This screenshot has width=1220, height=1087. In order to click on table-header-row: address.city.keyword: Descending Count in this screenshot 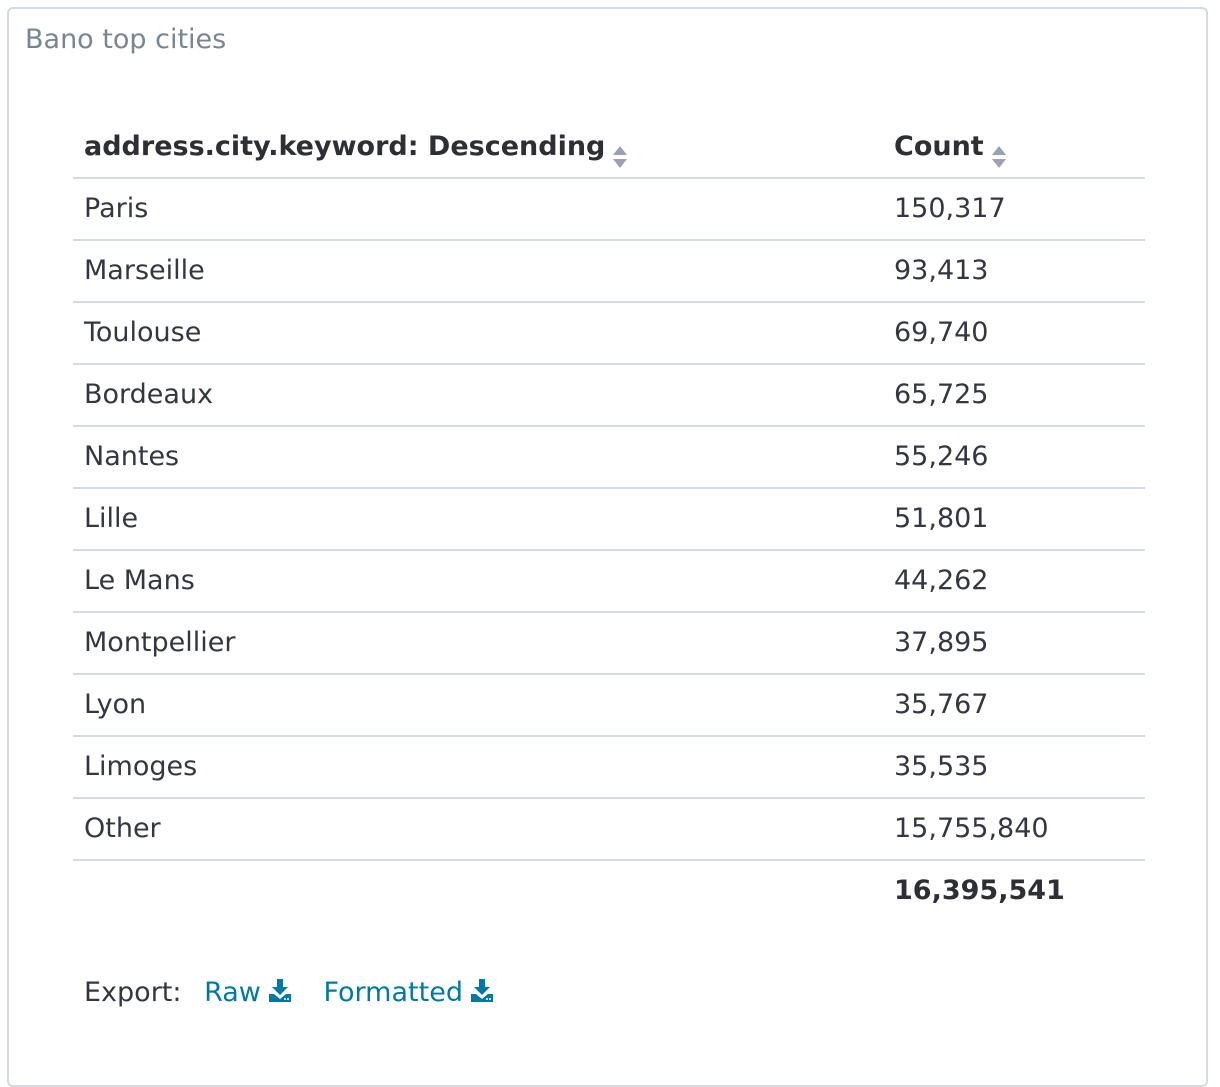, I will do `click(609, 148)`.